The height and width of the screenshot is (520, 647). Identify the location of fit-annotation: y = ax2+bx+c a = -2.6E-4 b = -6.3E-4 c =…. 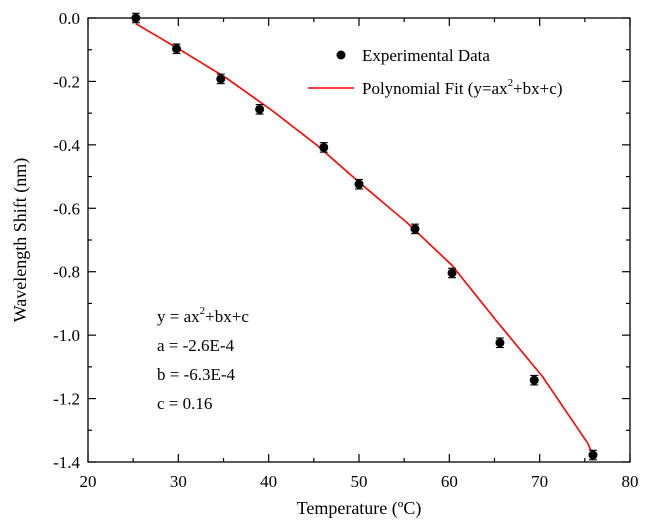
(203, 359).